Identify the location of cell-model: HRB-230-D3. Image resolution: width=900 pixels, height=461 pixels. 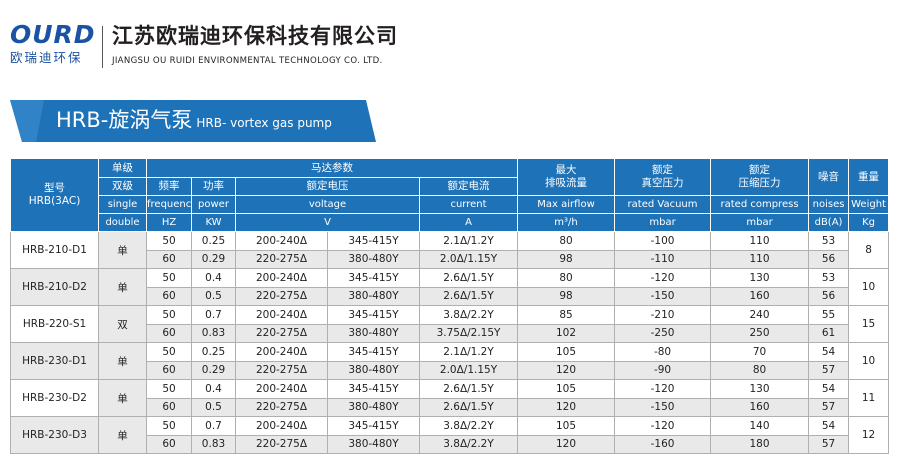
(54, 435).